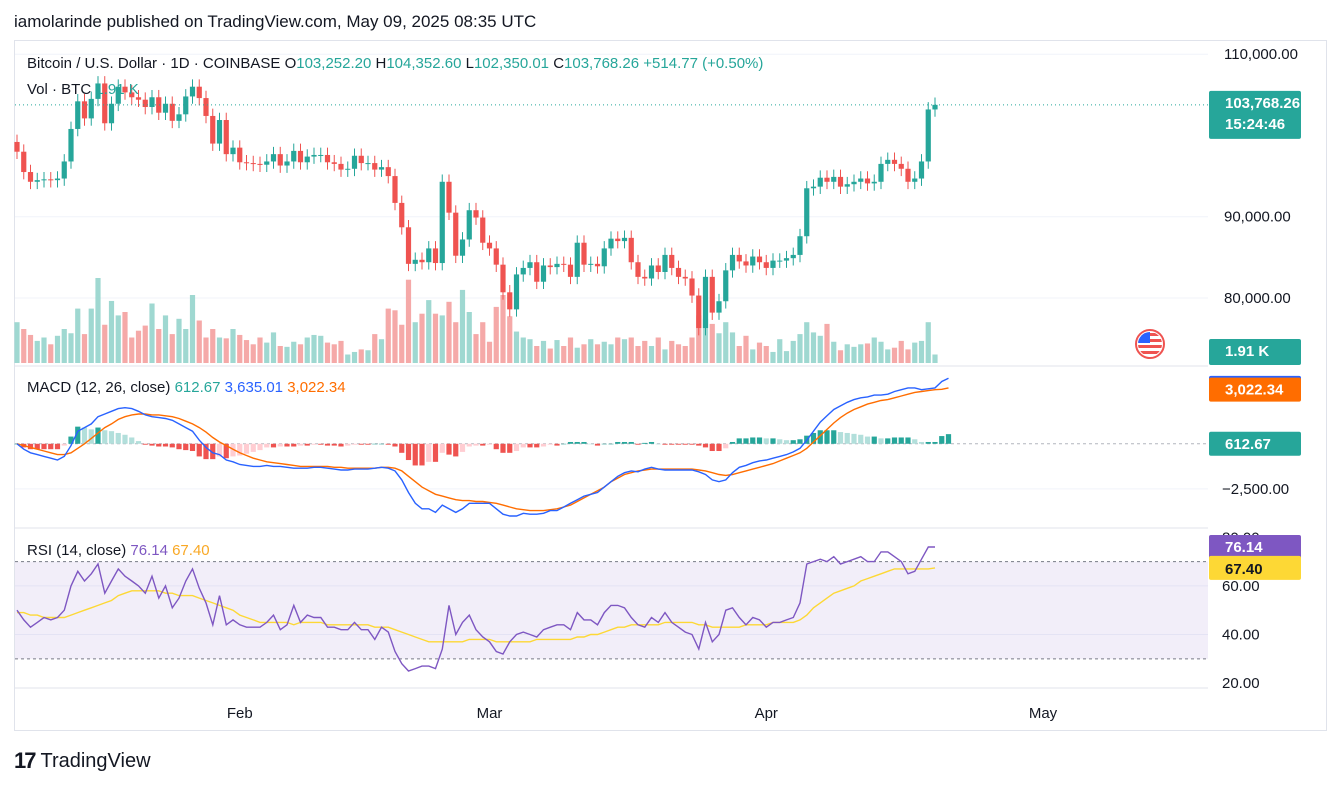  Describe the element at coordinates (82, 761) in the screenshot. I see `tradingview-brand: 17 TradingView` at that location.